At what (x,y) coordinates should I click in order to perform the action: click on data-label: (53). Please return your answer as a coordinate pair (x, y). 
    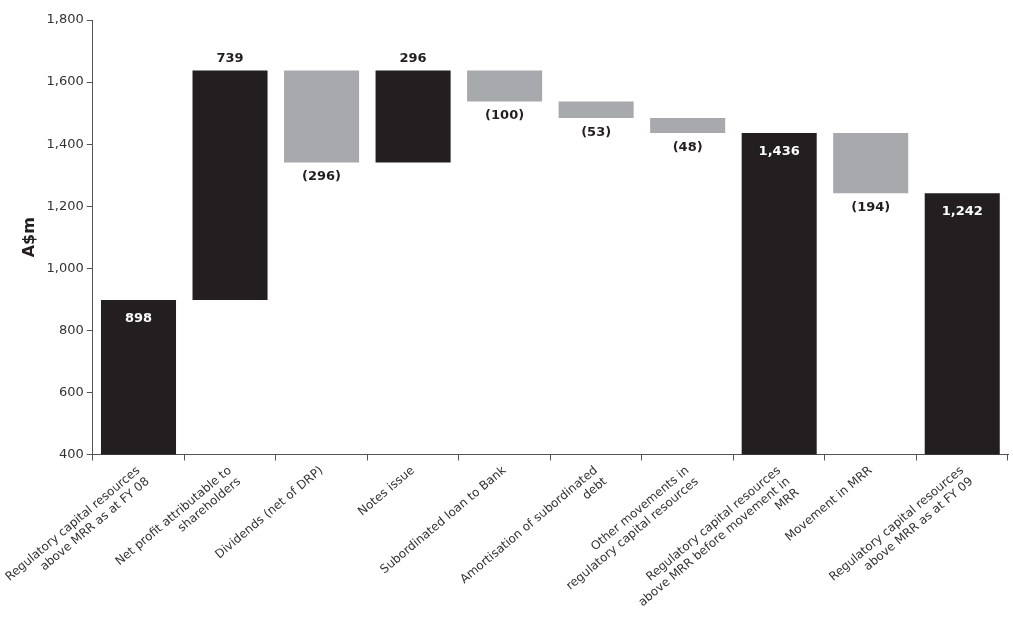
    Looking at the image, I should click on (596, 131).